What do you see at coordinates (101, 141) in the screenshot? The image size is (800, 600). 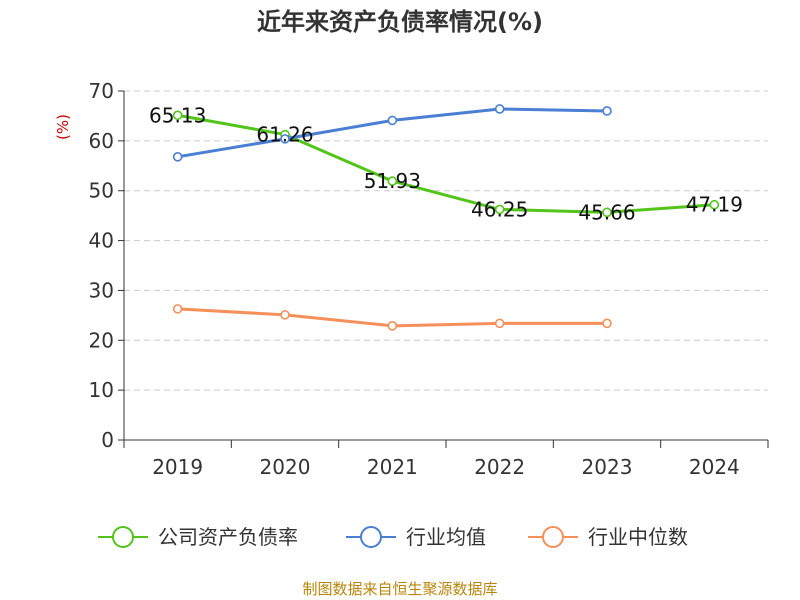 I see `y-tick-label: 60` at bounding box center [101, 141].